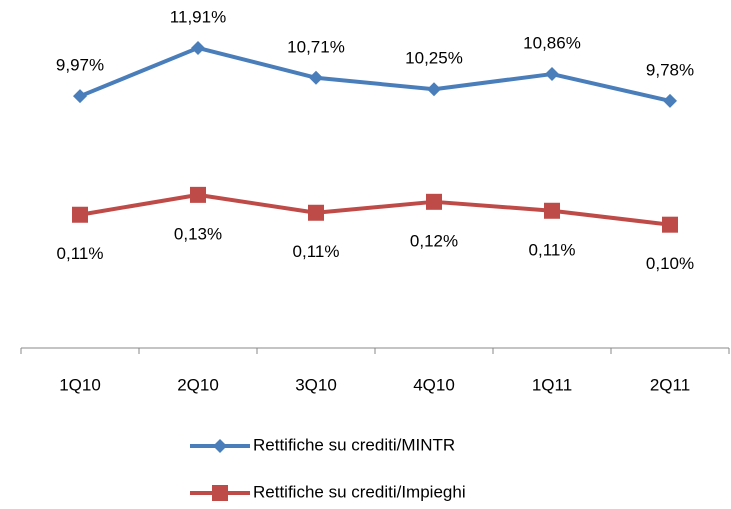 The width and height of the screenshot is (731, 509). Describe the element at coordinates (80, 65) in the screenshot. I see `data-label: 9,97%` at that location.